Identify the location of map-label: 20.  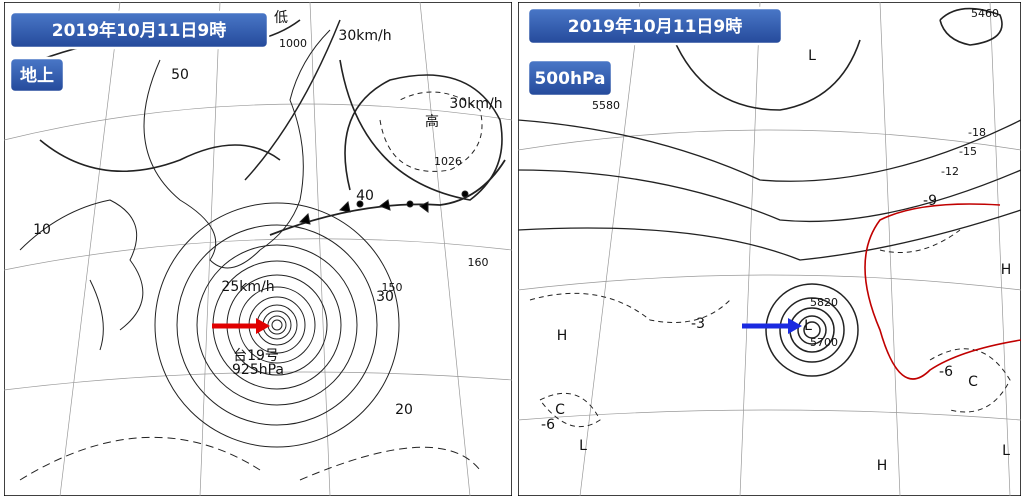
(404, 410).